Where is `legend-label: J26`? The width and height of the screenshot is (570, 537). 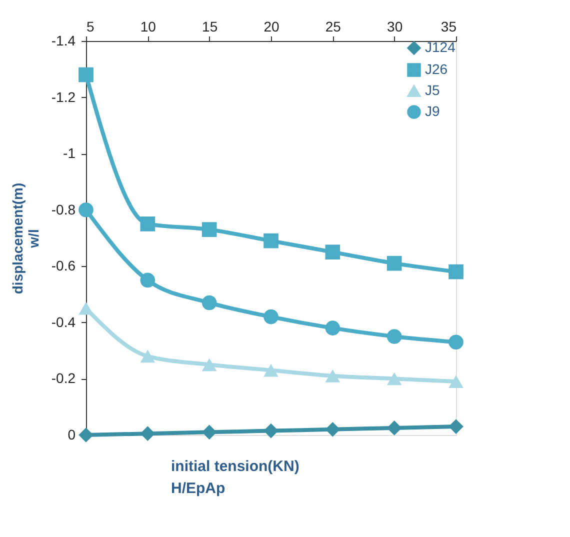
legend-label: J26 is located at coordinates (436, 69).